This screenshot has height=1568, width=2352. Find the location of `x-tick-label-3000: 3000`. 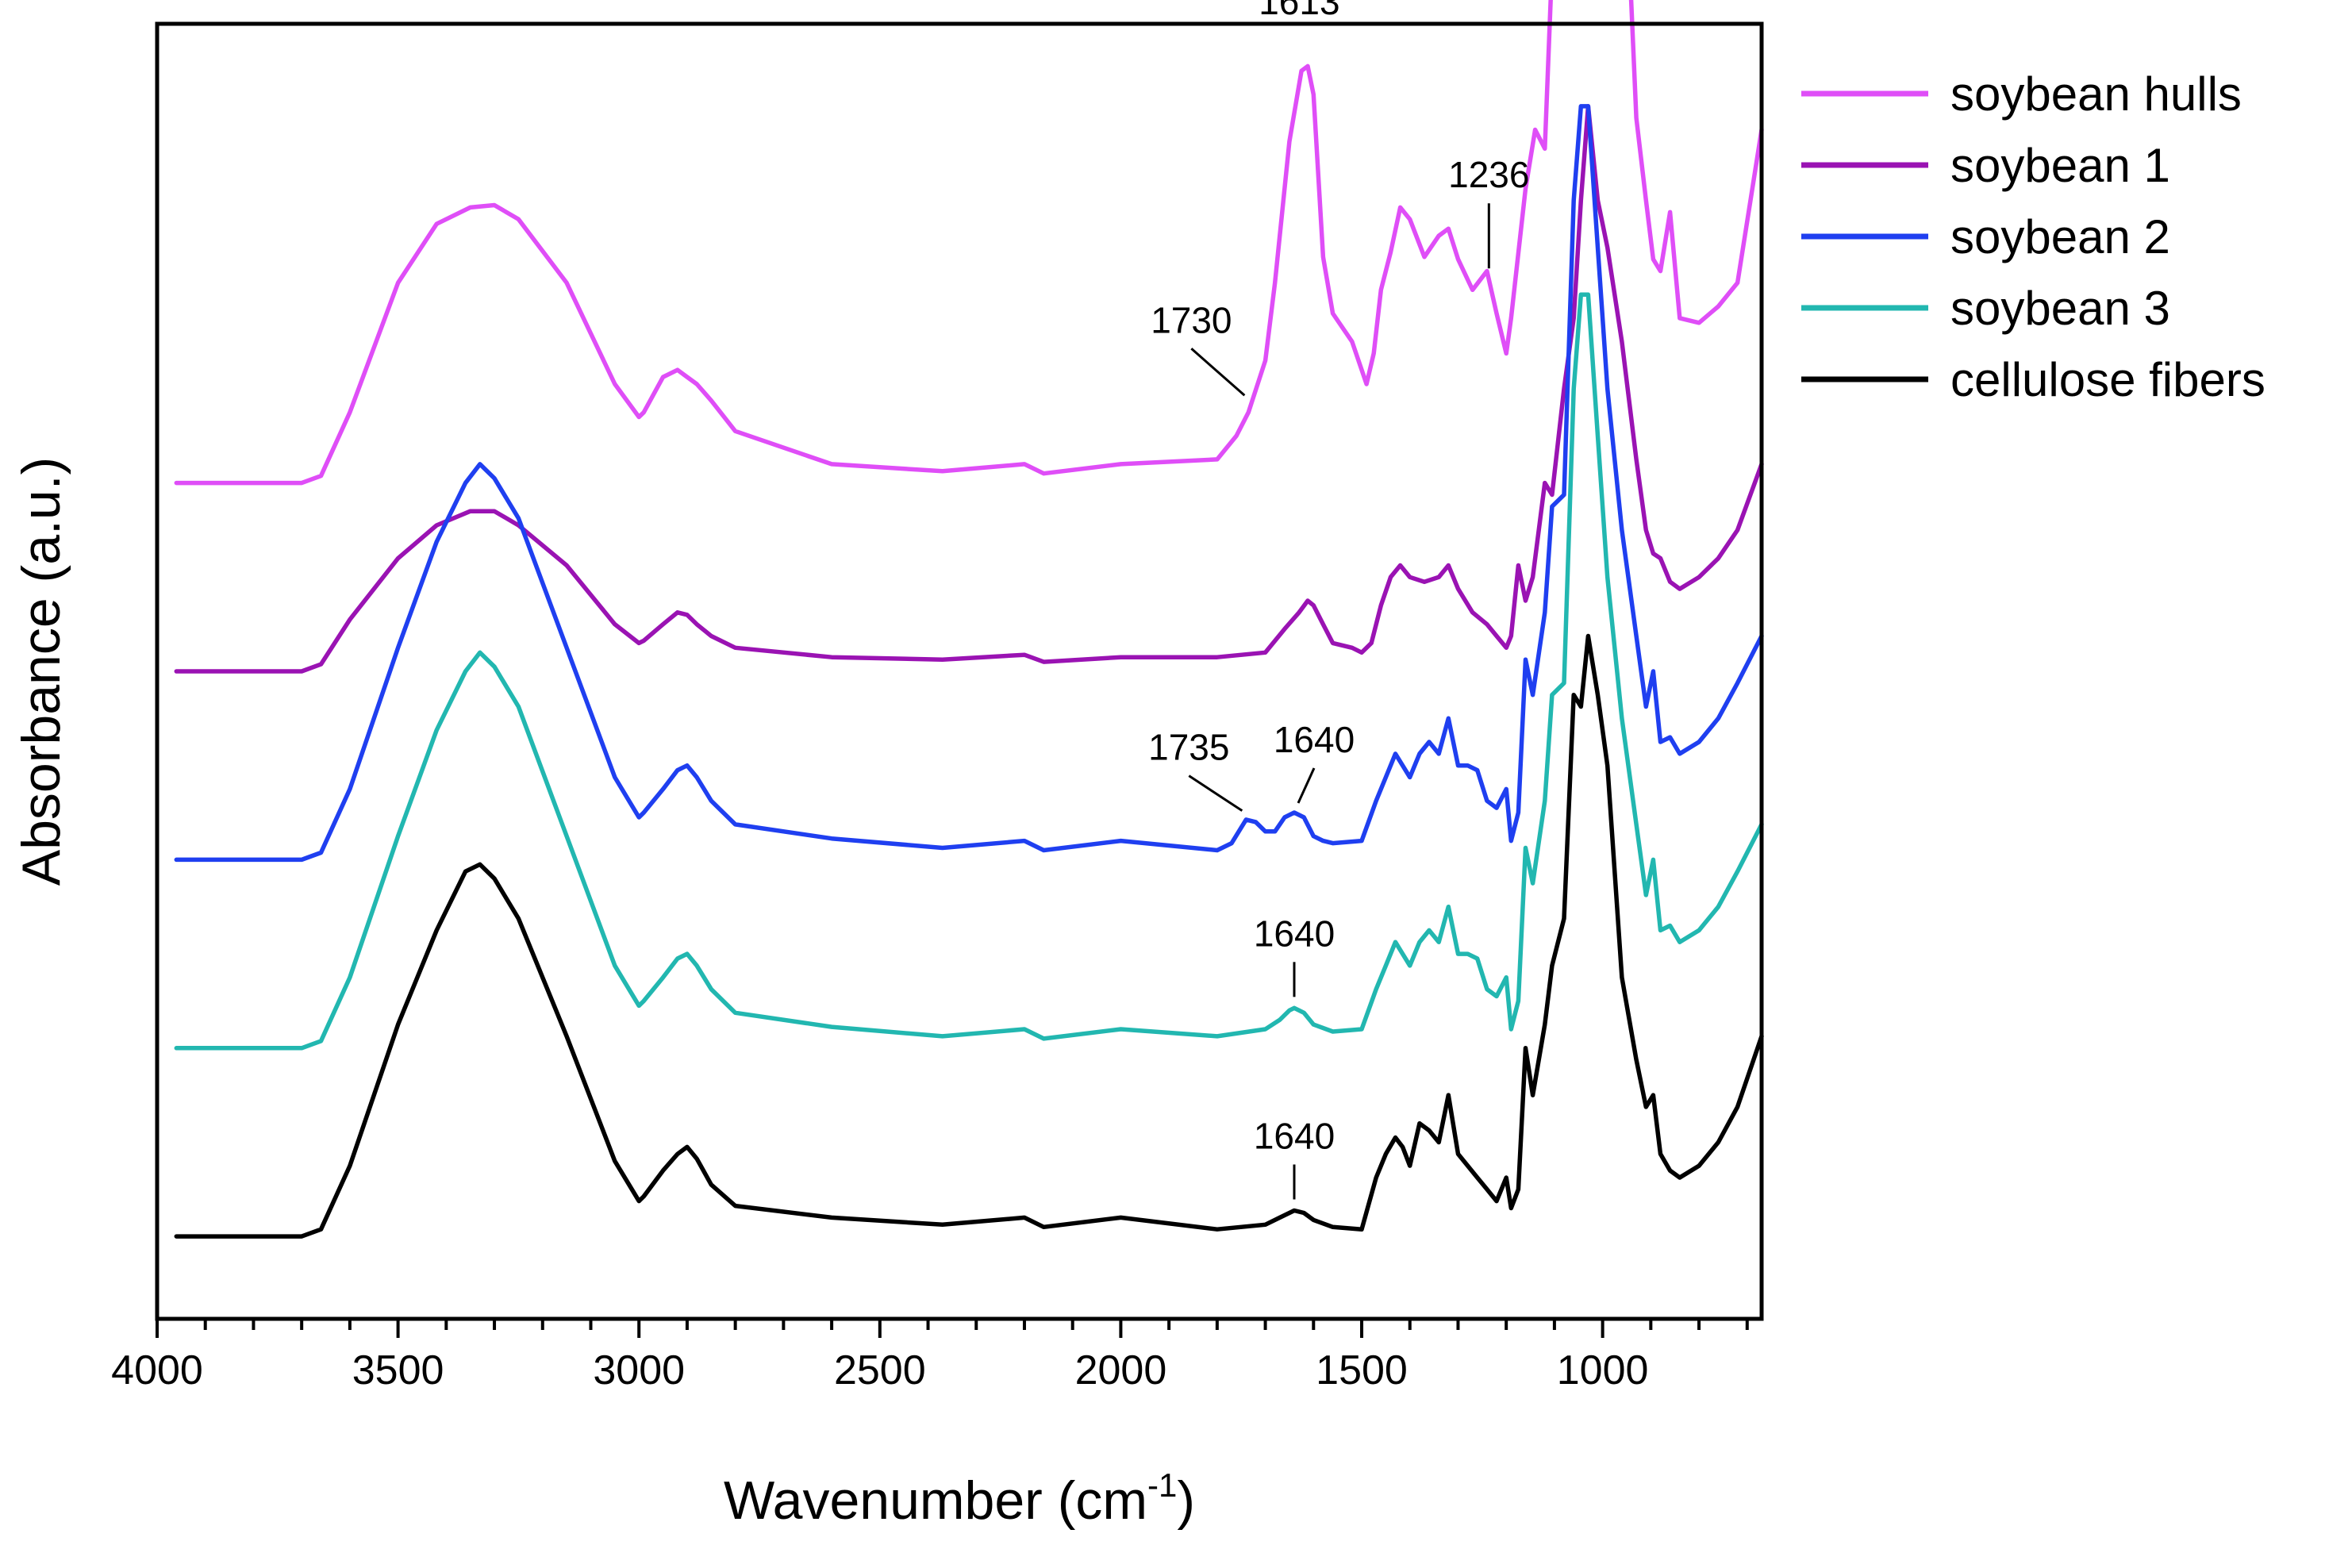

x-tick-label-3000: 3000 is located at coordinates (639, 1370).